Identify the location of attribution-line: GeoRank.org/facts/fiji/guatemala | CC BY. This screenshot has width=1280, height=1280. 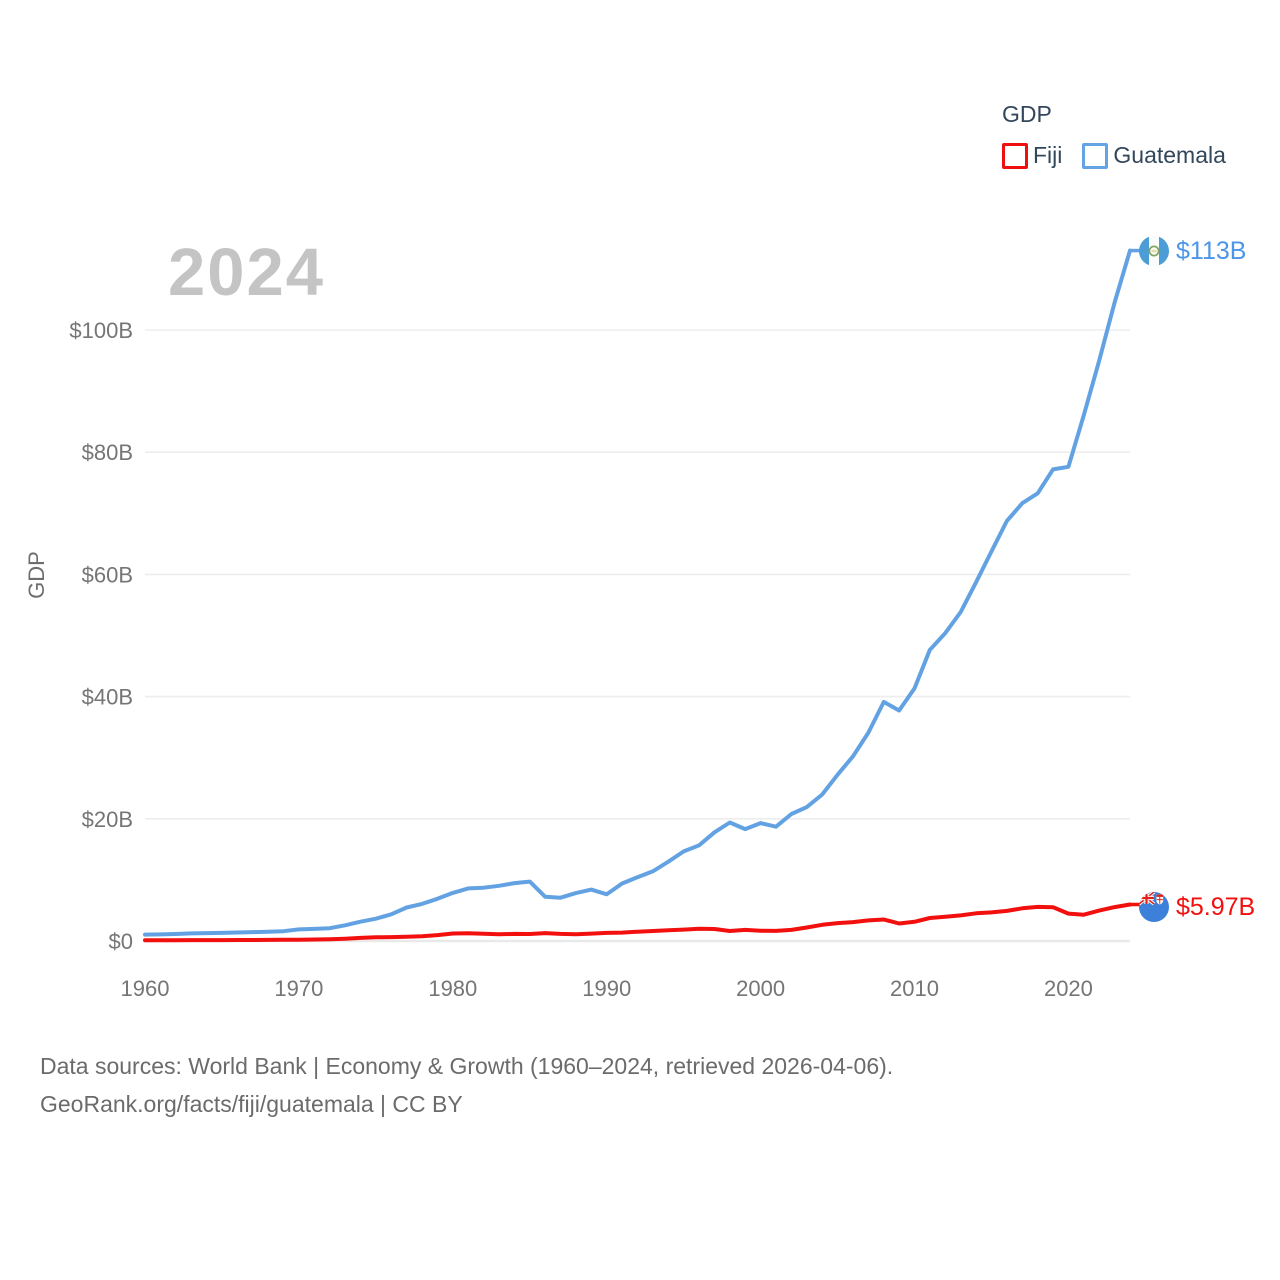
(251, 1104).